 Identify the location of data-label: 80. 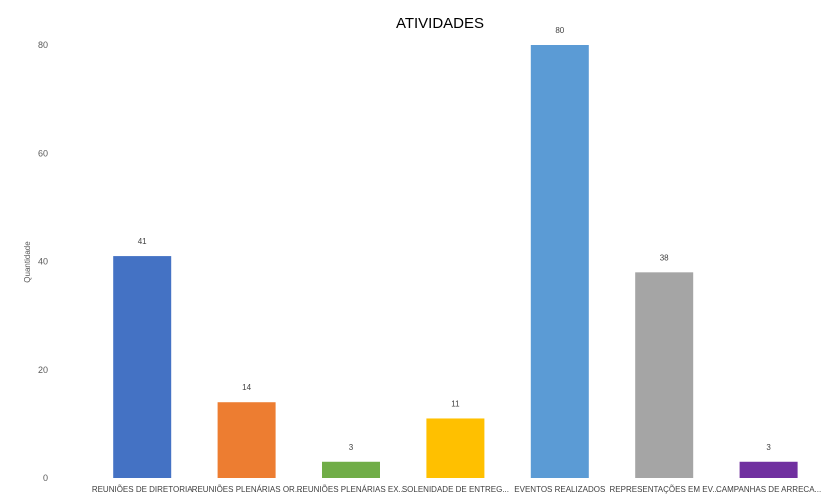
(559, 30).